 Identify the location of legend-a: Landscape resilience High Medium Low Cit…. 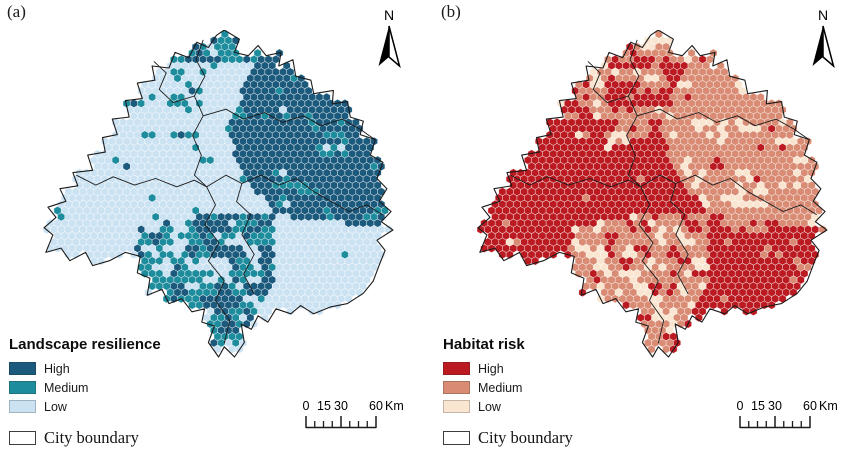
(114, 391).